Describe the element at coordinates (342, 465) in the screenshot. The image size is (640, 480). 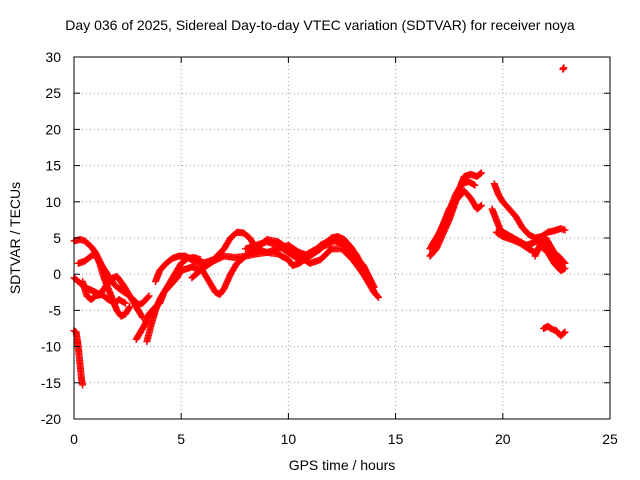
I see `x-axis-label: GPS time / hours` at that location.